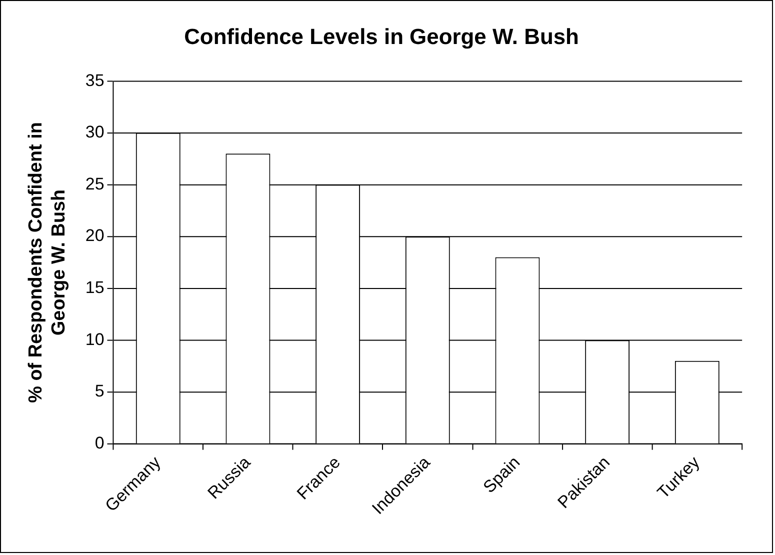 This screenshot has height=555, width=775. I want to click on y-tick-label: 20, so click(94, 236).